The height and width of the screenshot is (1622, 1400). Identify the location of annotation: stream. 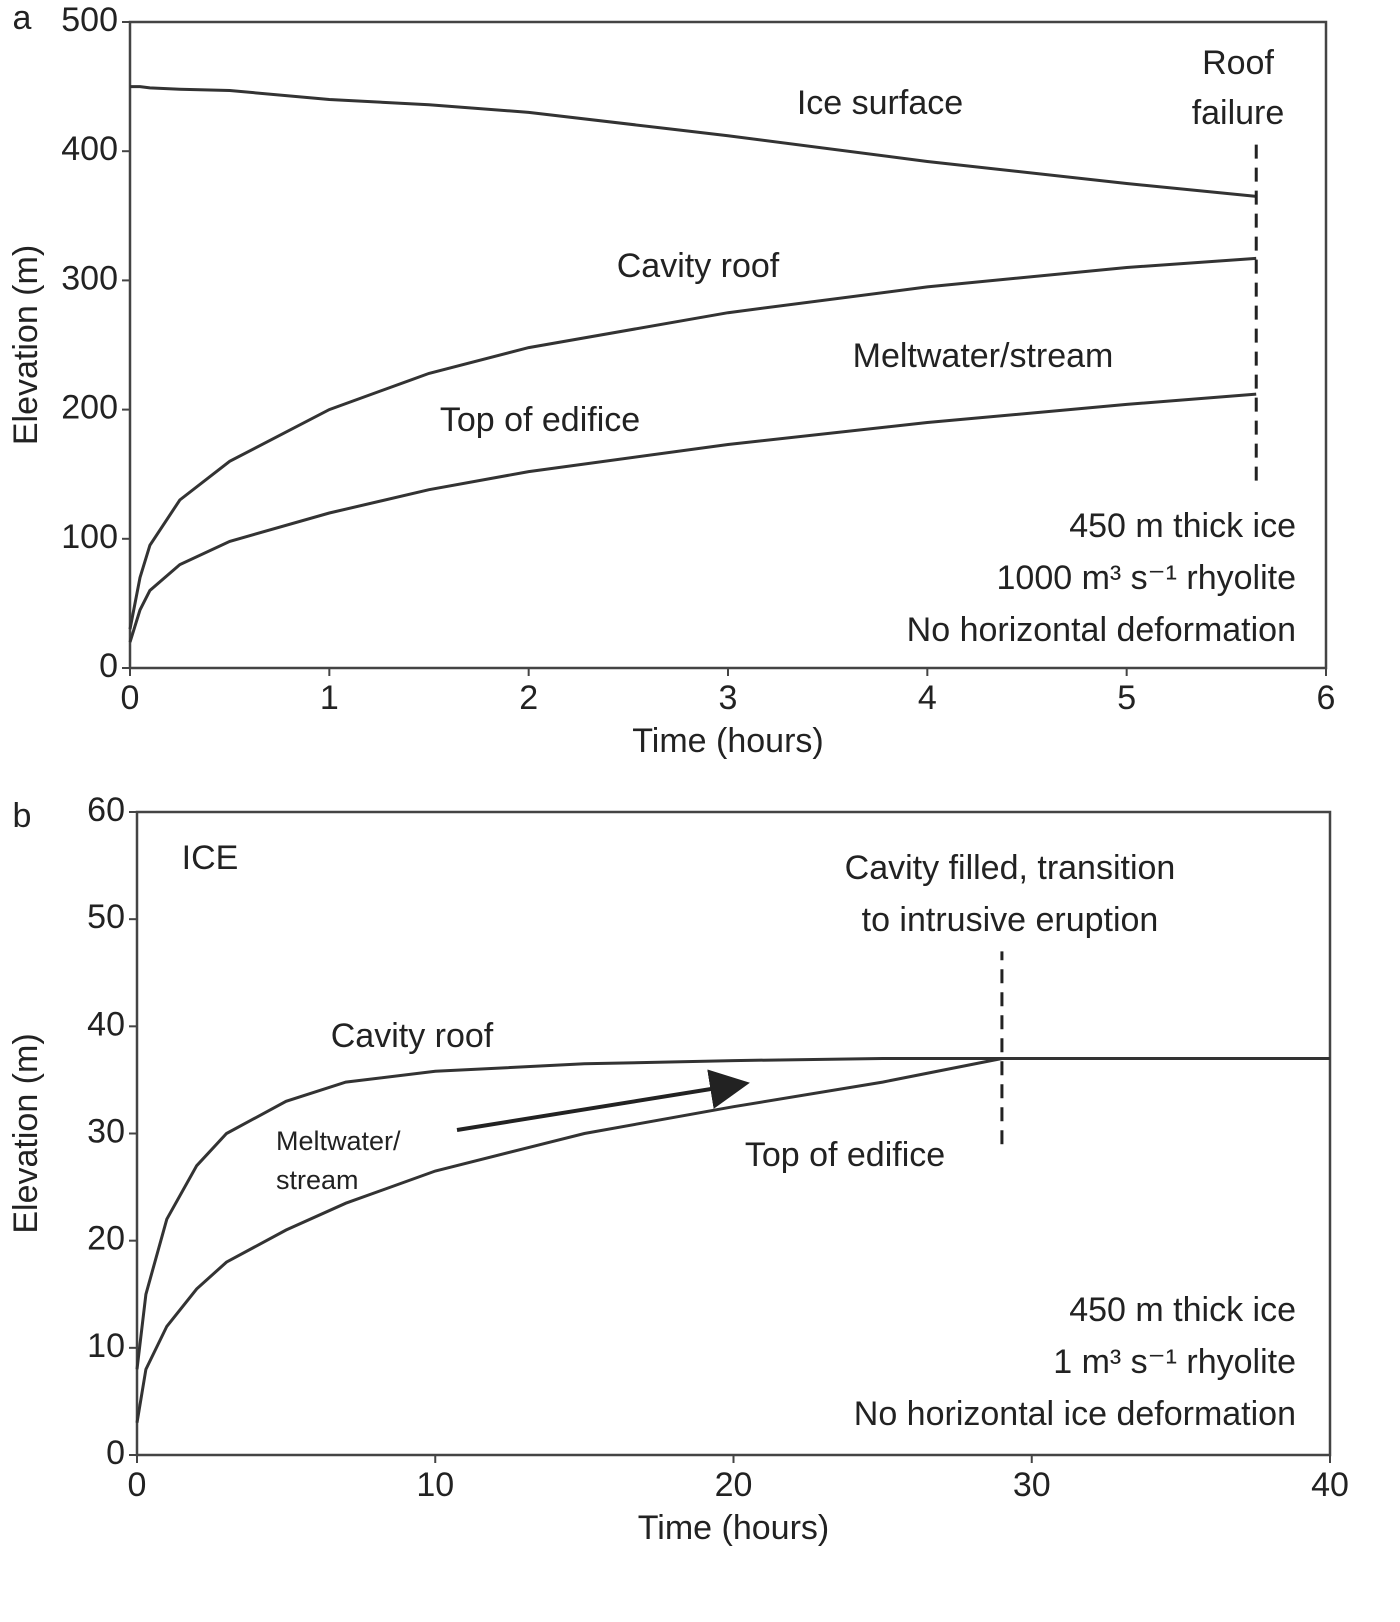
(317, 1180).